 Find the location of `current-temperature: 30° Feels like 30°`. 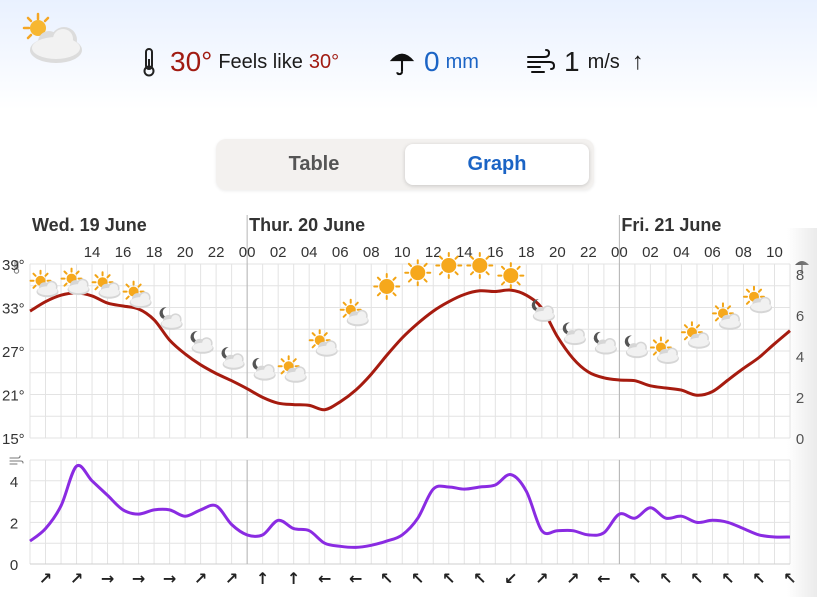

current-temperature: 30° Feels like 30° is located at coordinates (237, 62).